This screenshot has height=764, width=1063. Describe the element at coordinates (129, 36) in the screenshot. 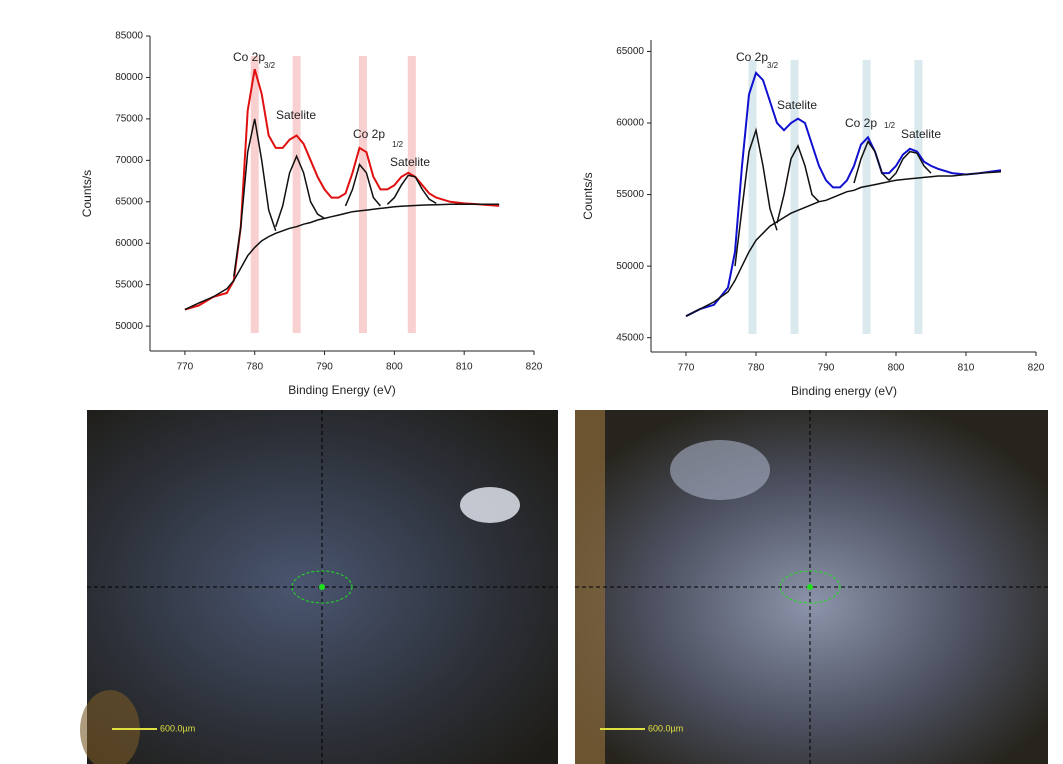

I see `y-tick-label: 85000` at that location.